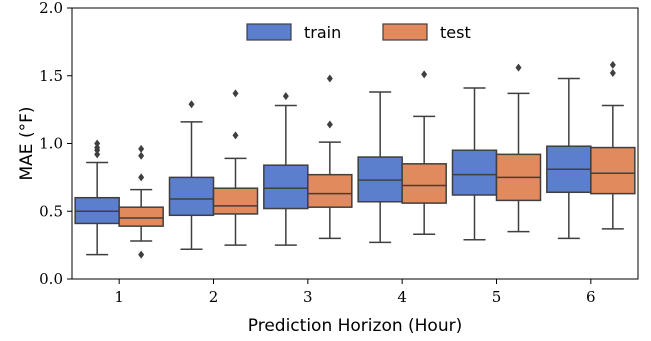 The image size is (651, 341). What do you see at coordinates (51, 76) in the screenshot?
I see `y-tick-label: 1.5` at bounding box center [51, 76].